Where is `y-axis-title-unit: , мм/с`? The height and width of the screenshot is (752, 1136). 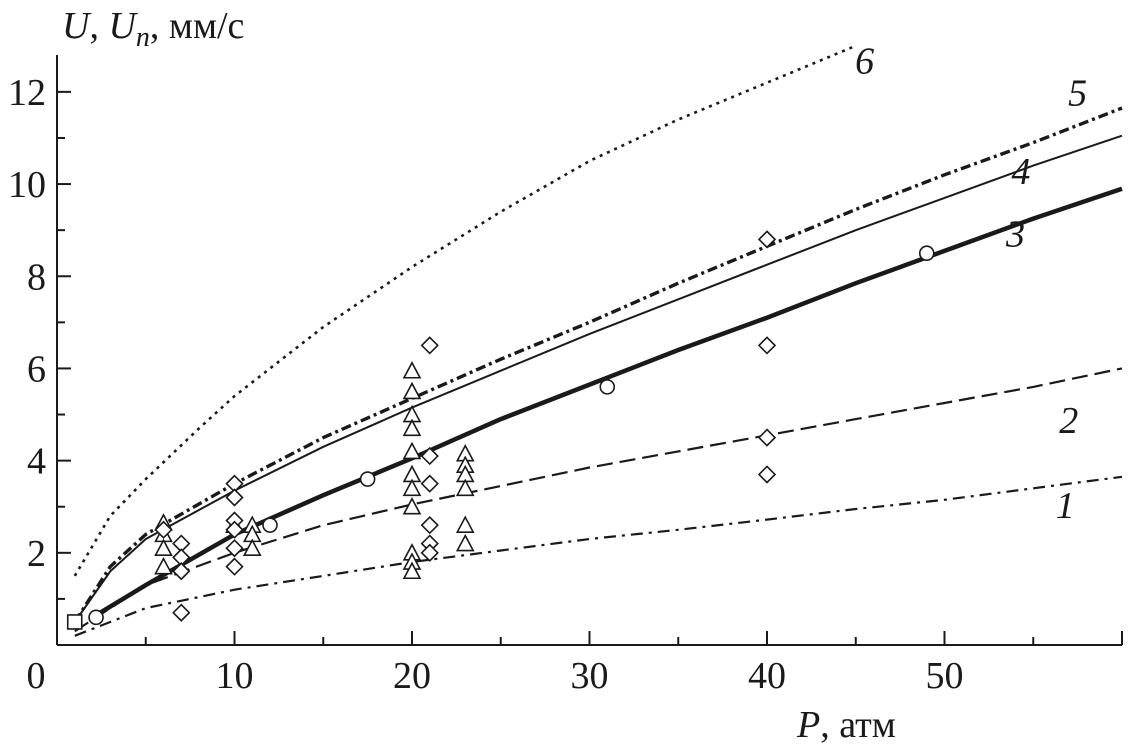 y-axis-title-unit: , мм/с is located at coordinates (197, 26).